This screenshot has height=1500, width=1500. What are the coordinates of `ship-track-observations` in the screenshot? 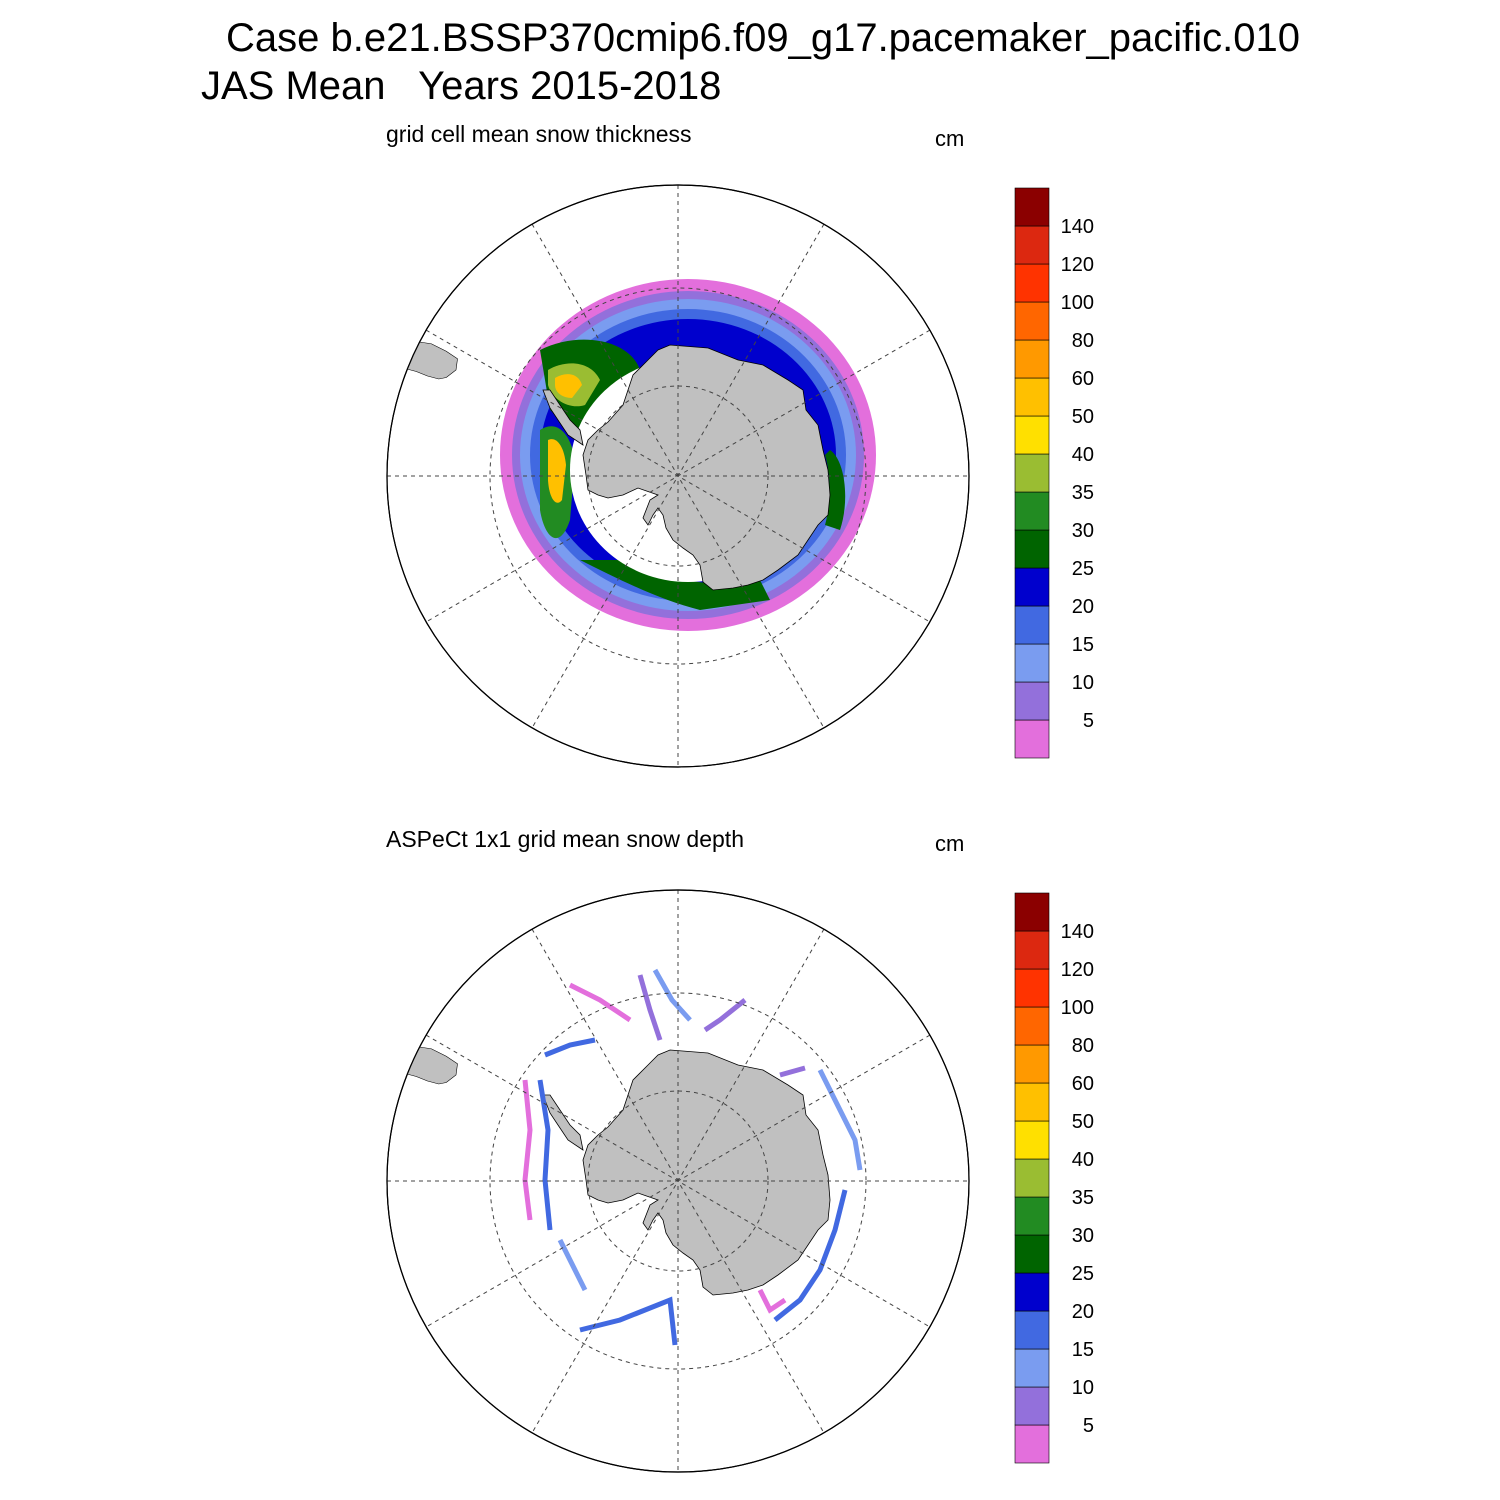 It's located at (634, 1157).